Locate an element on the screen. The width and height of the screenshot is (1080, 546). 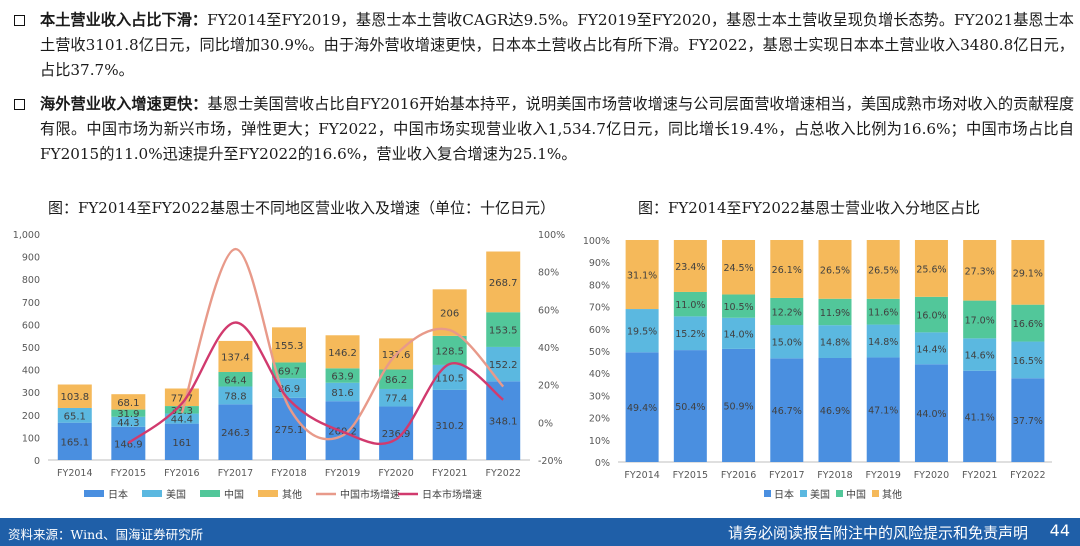
share-data-label: 15.2% is located at coordinates (690, 334).